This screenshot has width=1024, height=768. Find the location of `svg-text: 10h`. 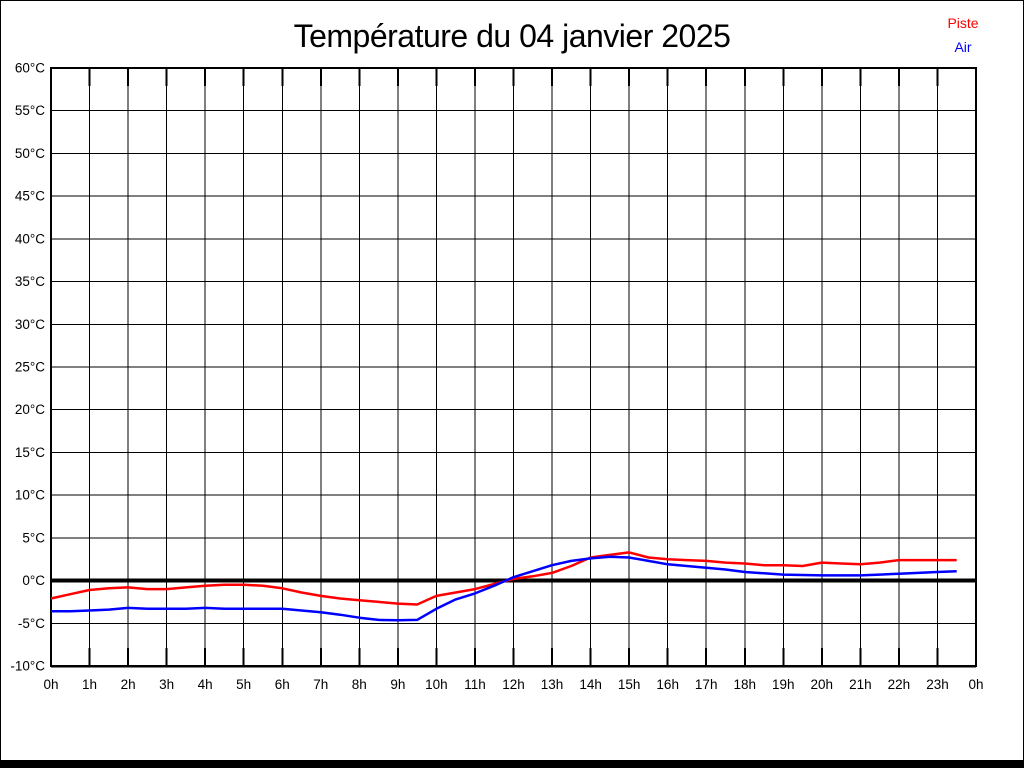

svg-text: 10h is located at coordinates (436, 684).